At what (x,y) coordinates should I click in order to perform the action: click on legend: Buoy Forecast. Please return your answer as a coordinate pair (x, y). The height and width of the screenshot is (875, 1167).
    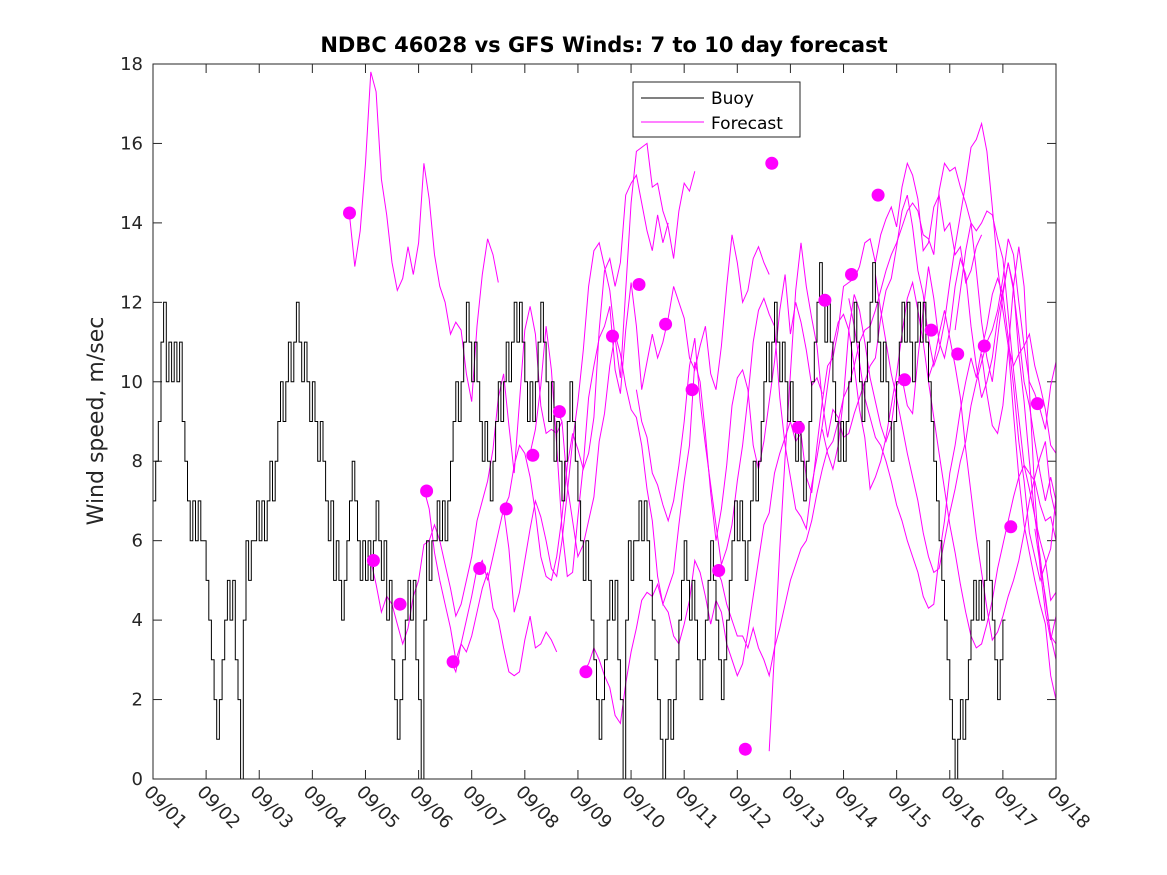
    Looking at the image, I should click on (716, 109).